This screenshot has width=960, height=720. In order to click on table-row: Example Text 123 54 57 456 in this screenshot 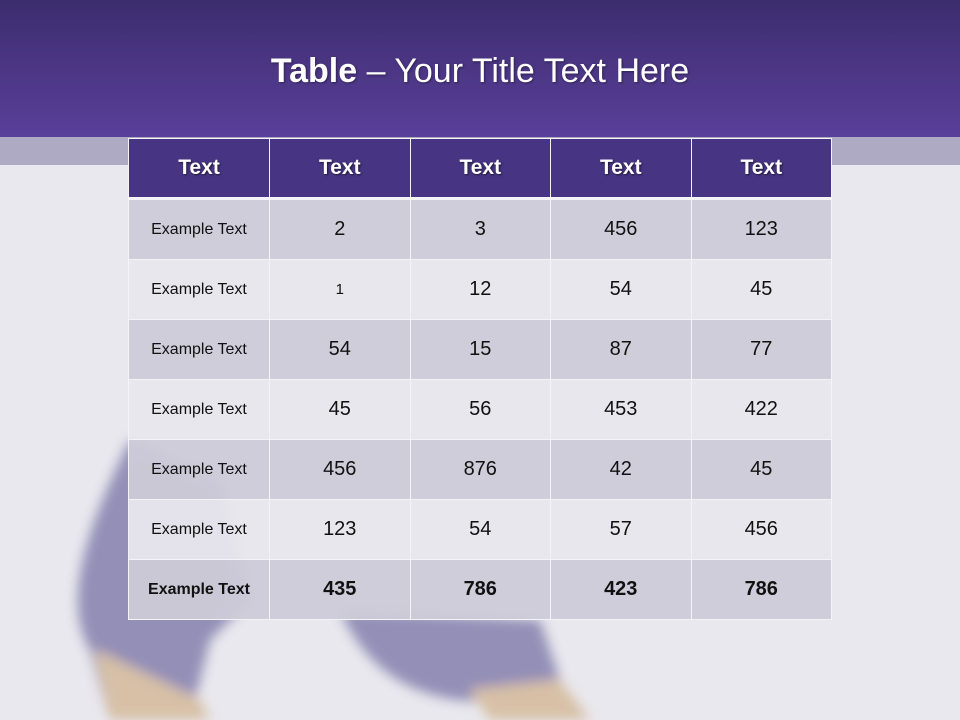, I will do `click(480, 529)`.